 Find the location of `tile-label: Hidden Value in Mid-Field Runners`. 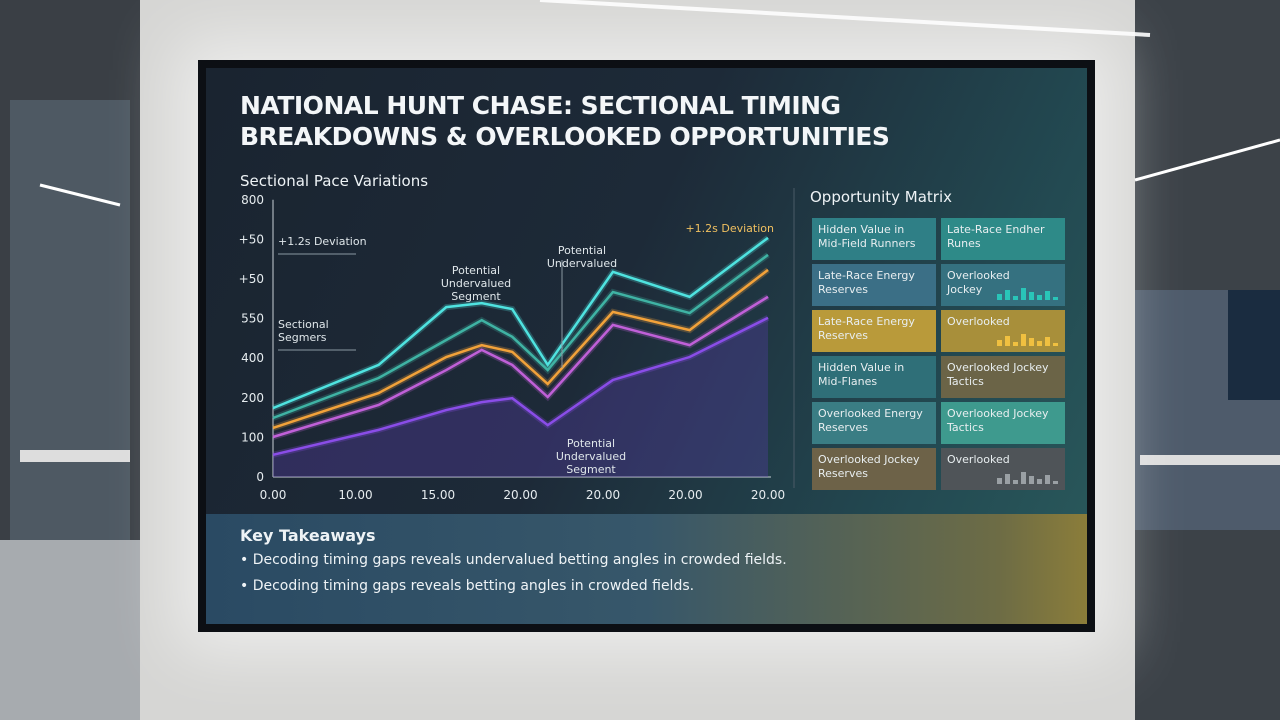

tile-label: Hidden Value in Mid-Field Runners is located at coordinates (867, 236).